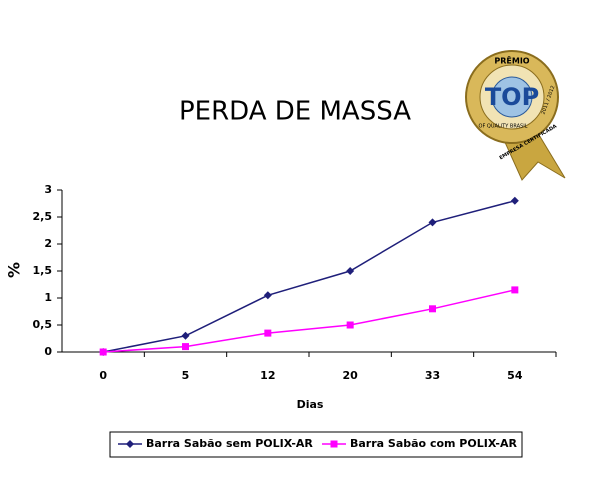 The width and height of the screenshot is (607, 486). I want to click on y-tick-label: 2, so click(48, 243).